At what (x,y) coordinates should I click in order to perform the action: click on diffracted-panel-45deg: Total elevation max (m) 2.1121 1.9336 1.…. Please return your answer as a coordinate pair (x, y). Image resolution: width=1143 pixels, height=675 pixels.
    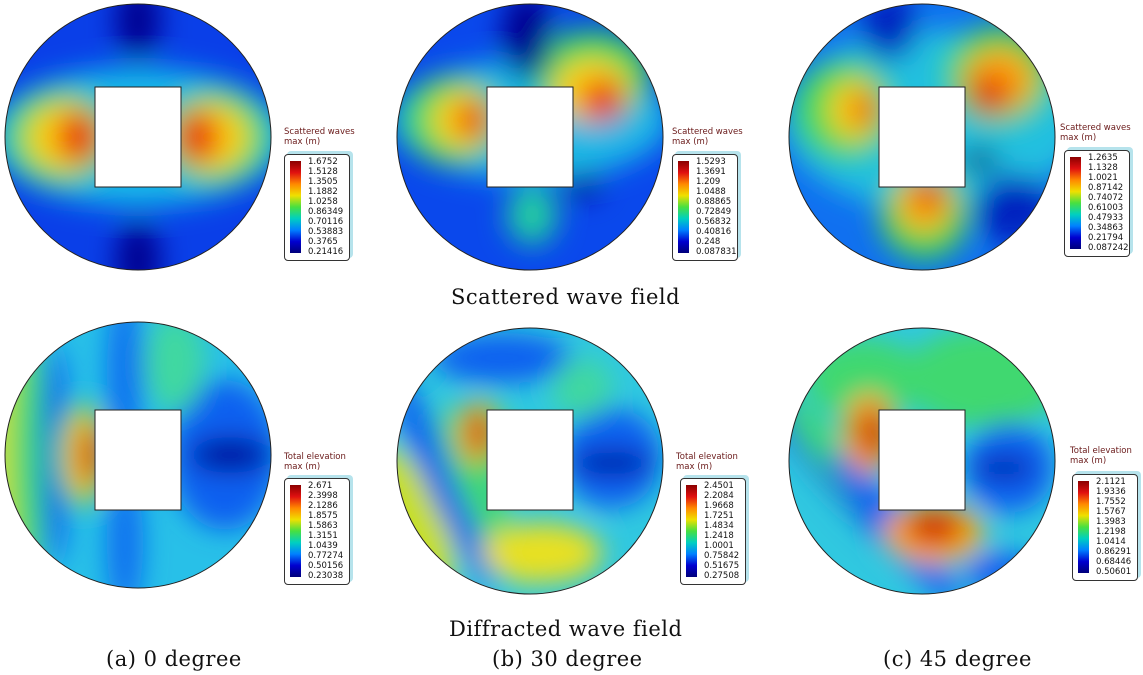
    Looking at the image, I should click on (963, 468).